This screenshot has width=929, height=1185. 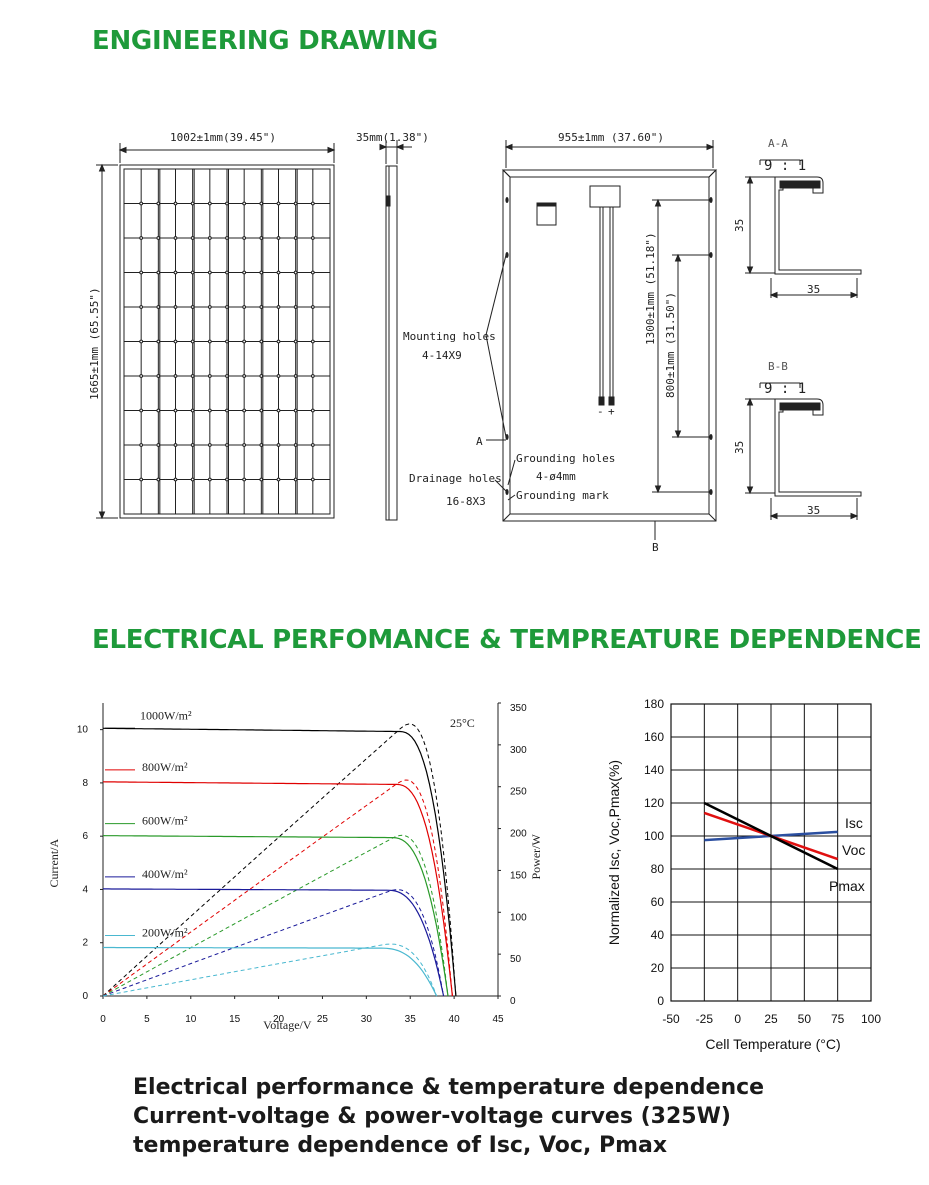 I want to click on y-tick-label: 0, so click(x=660, y=1001).